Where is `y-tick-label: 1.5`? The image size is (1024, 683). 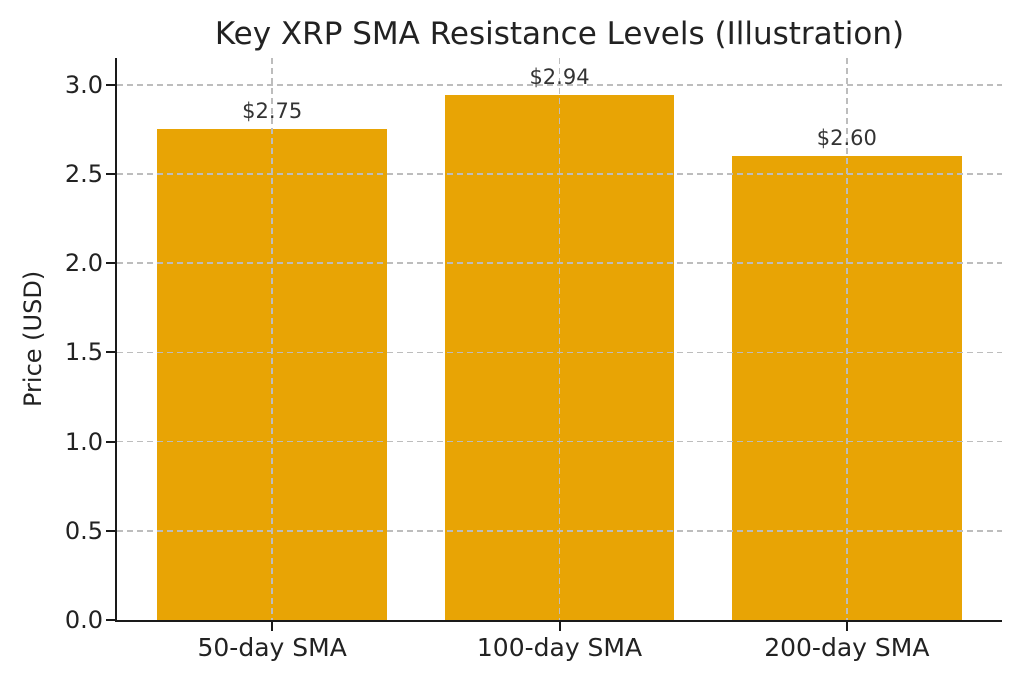 y-tick-label: 1.5 is located at coordinates (83, 352).